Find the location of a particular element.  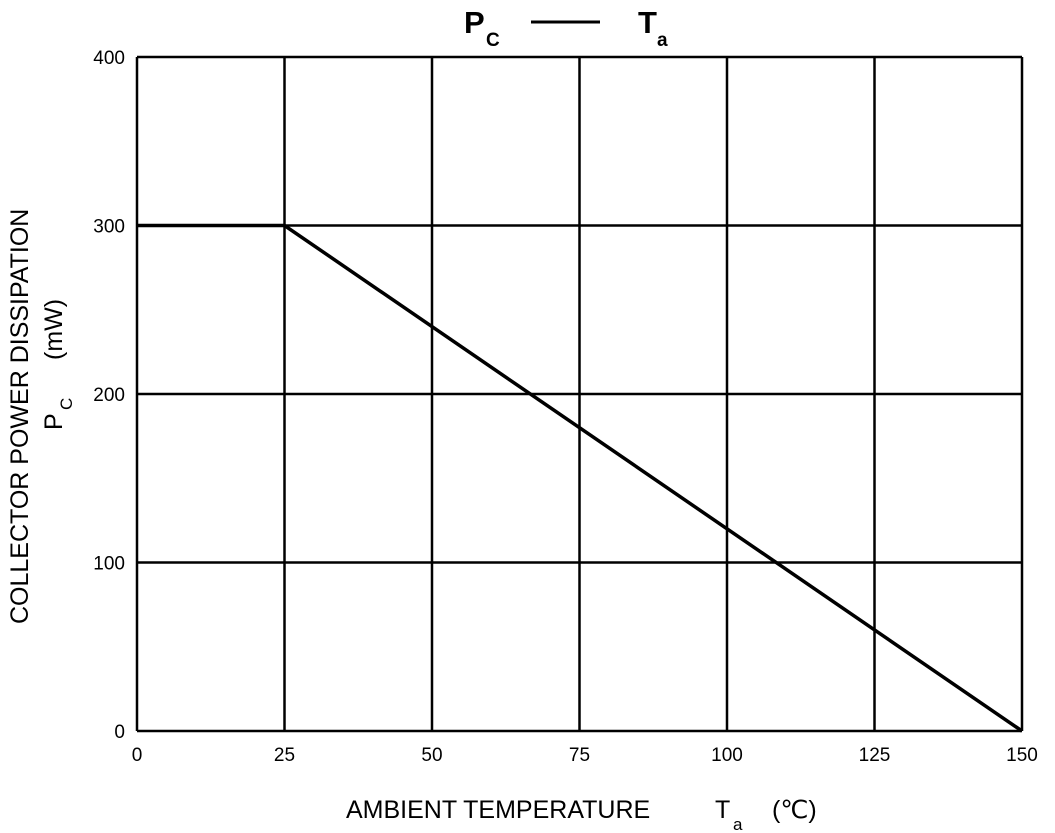

chart-title: P C T a is located at coordinates (566, 28).